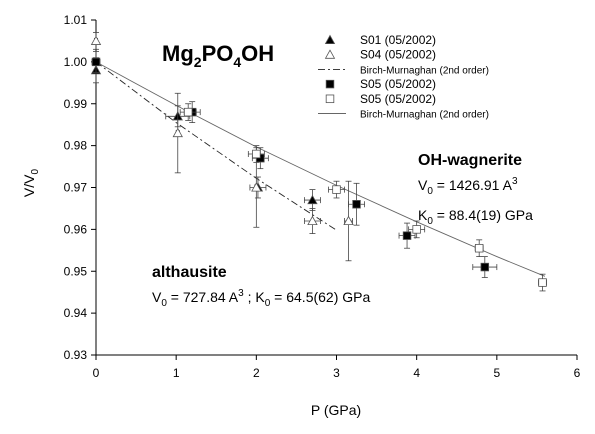 The width and height of the screenshot is (595, 434). I want to click on y-axis: 0.93 0.94 0.95 0.96 0.97 0.98 0.99 1.00 1.01, so click(80, 187).